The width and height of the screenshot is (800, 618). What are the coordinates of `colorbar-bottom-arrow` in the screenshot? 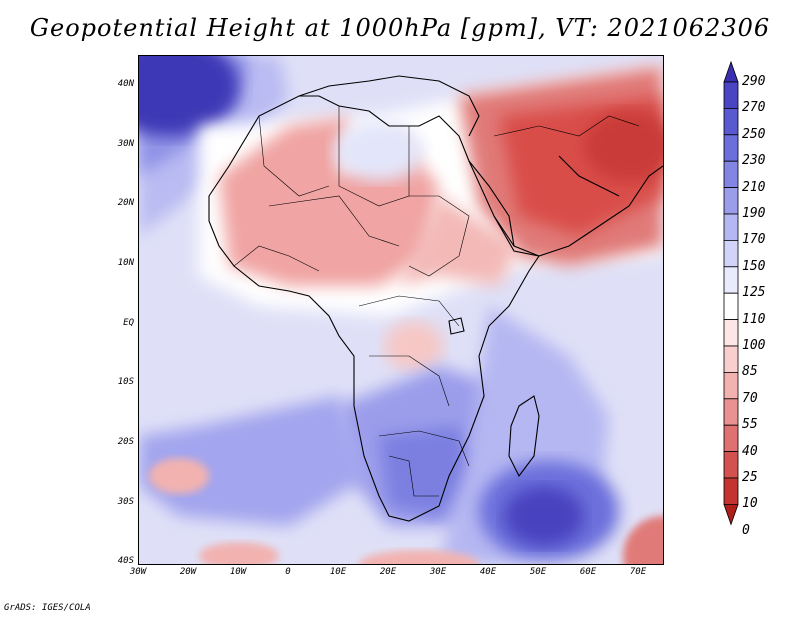 It's located at (731, 514).